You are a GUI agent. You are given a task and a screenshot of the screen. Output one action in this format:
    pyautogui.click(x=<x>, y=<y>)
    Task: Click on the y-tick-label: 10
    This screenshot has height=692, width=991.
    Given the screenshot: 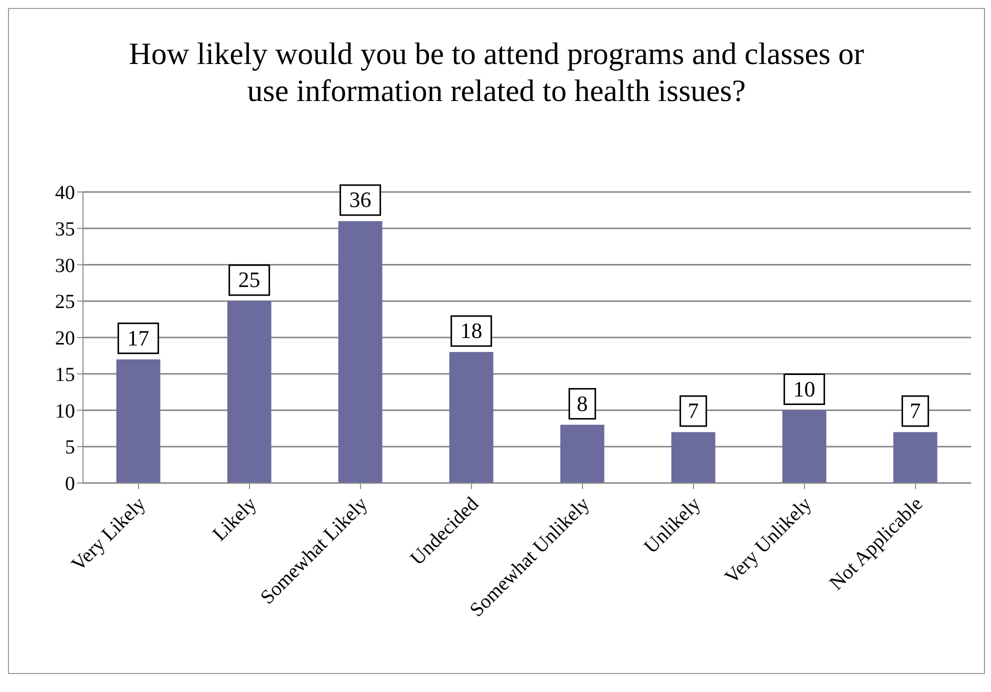 What is the action you would take?
    pyautogui.click(x=65, y=411)
    